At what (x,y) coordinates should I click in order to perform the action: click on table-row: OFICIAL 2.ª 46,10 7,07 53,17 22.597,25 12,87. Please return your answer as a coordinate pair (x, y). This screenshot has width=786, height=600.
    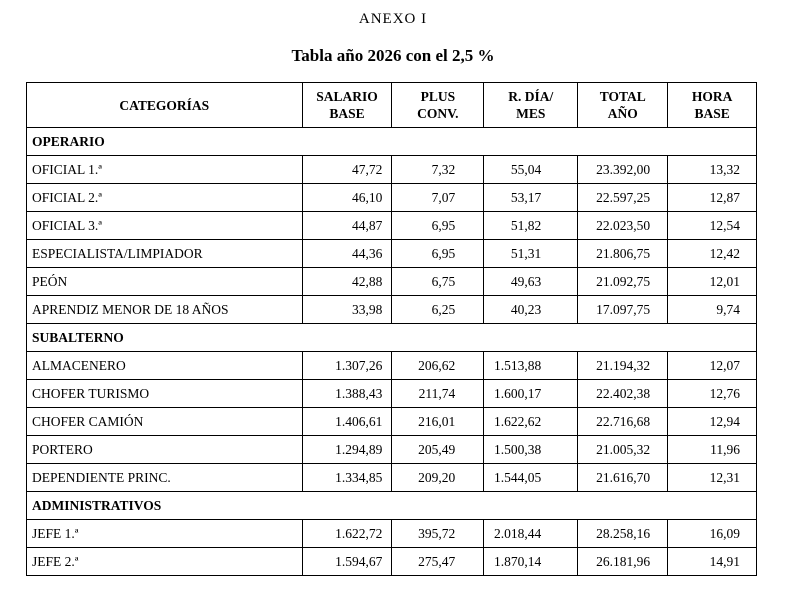
    Looking at the image, I should click on (391, 197).